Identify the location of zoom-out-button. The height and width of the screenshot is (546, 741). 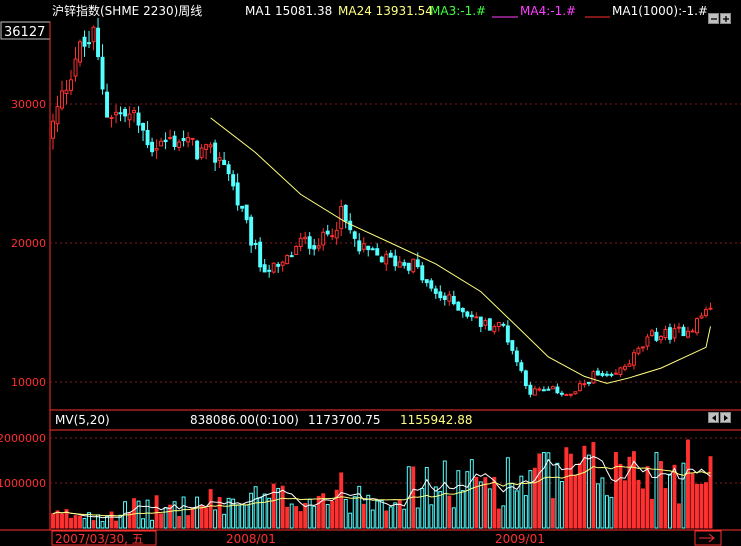
(713, 18).